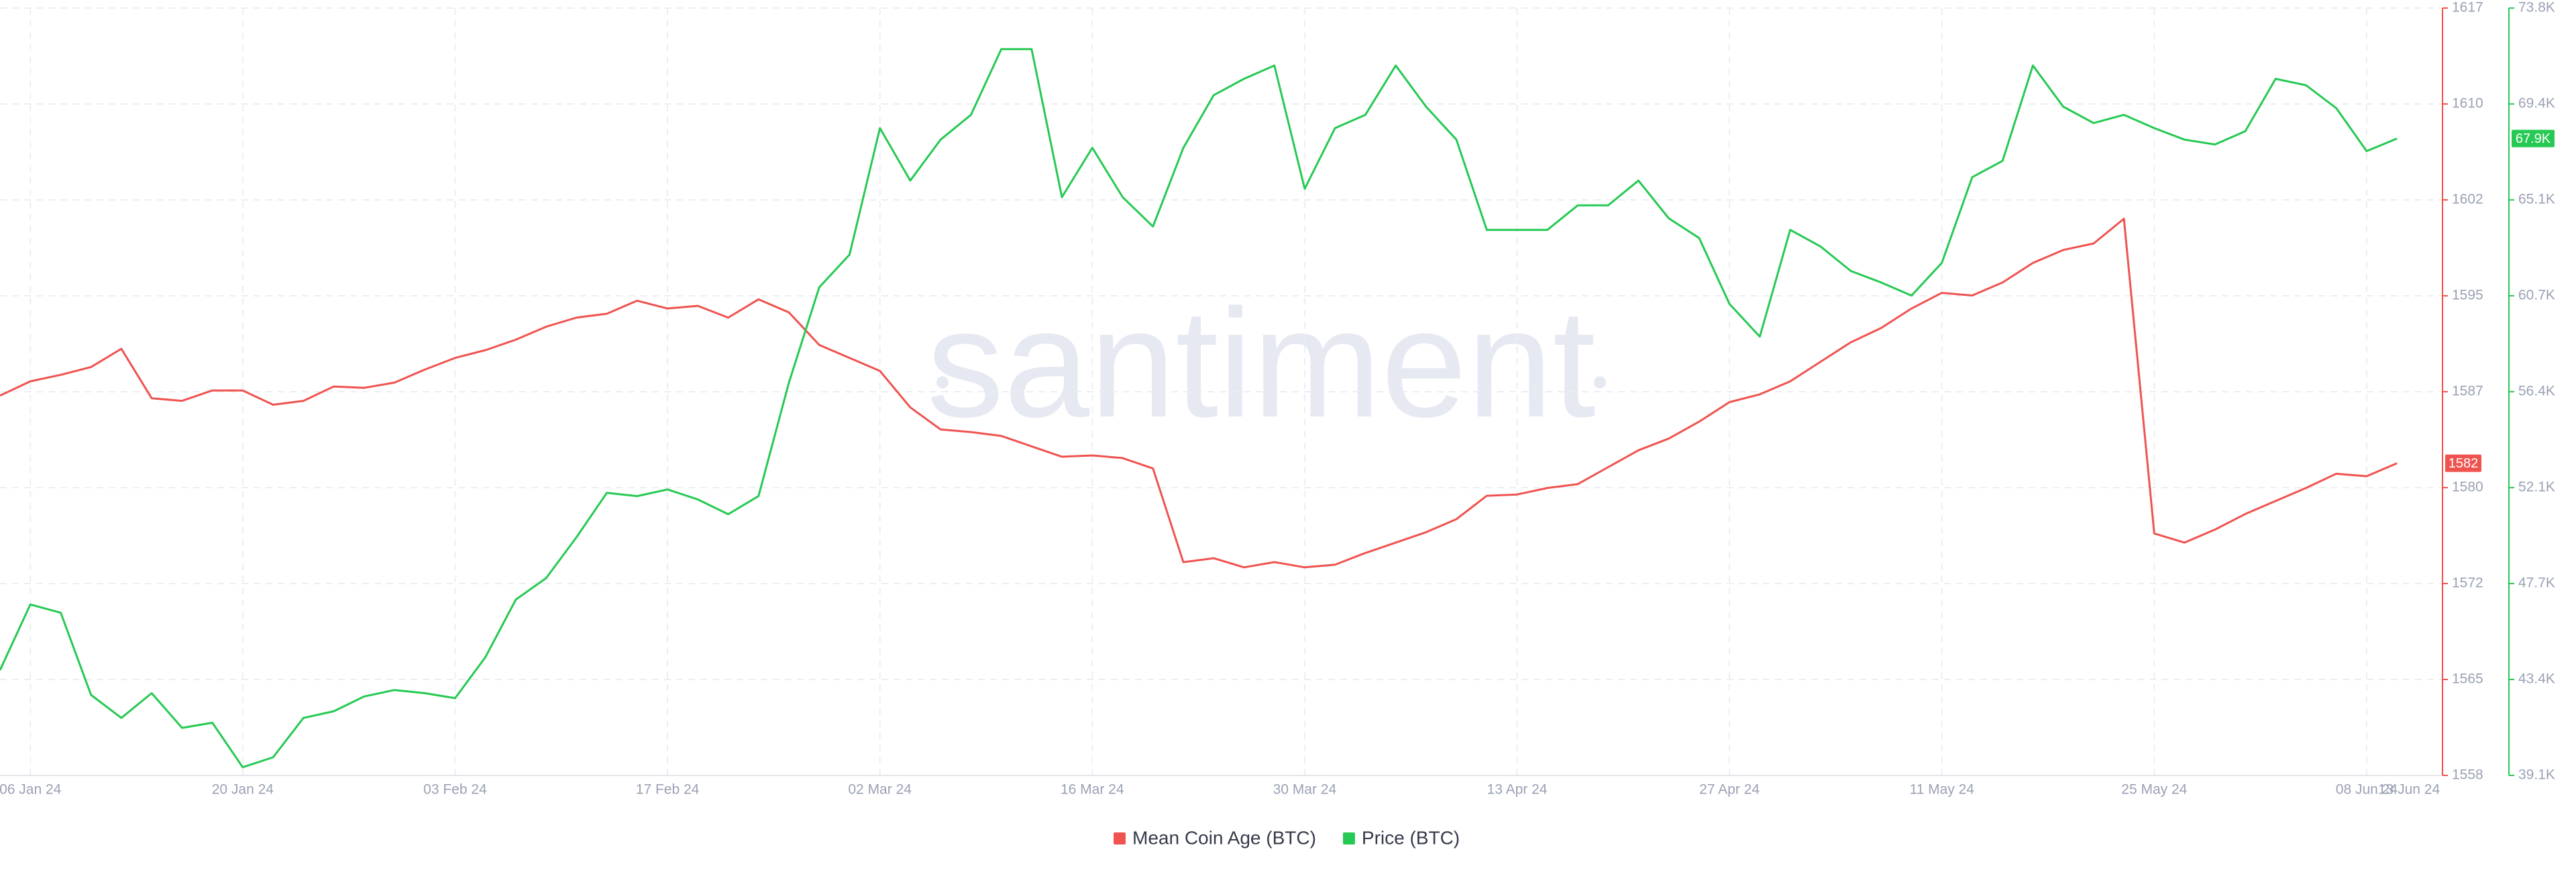 Image resolution: width=2576 pixels, height=872 pixels. I want to click on legend-label: Mean Coin Age (BTC), so click(1224, 837).